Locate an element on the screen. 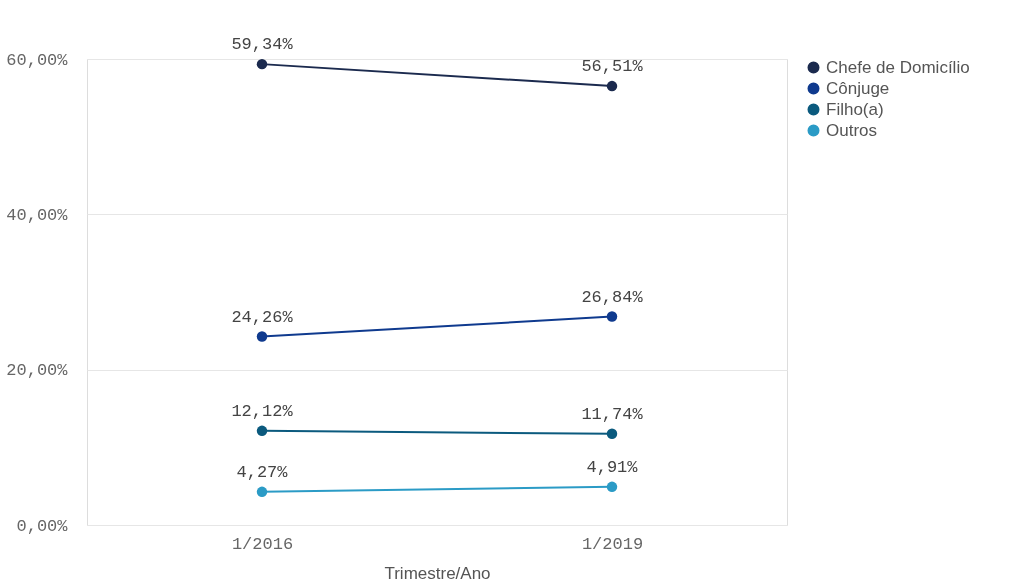 This screenshot has width=1032, height=581. x-tick-label: 1/2019 is located at coordinates (612, 544).